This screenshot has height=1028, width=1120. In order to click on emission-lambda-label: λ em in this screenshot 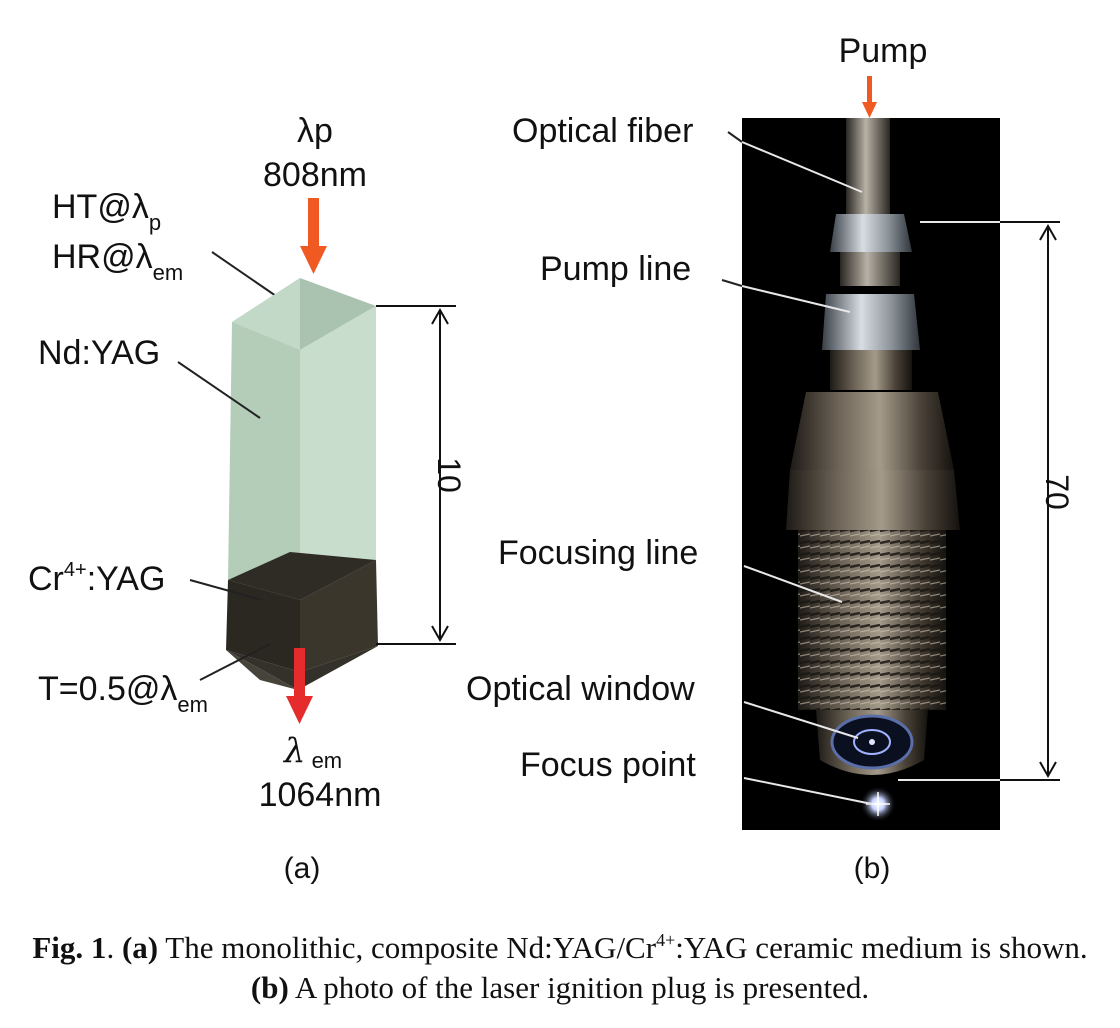, I will do `click(312, 752)`.